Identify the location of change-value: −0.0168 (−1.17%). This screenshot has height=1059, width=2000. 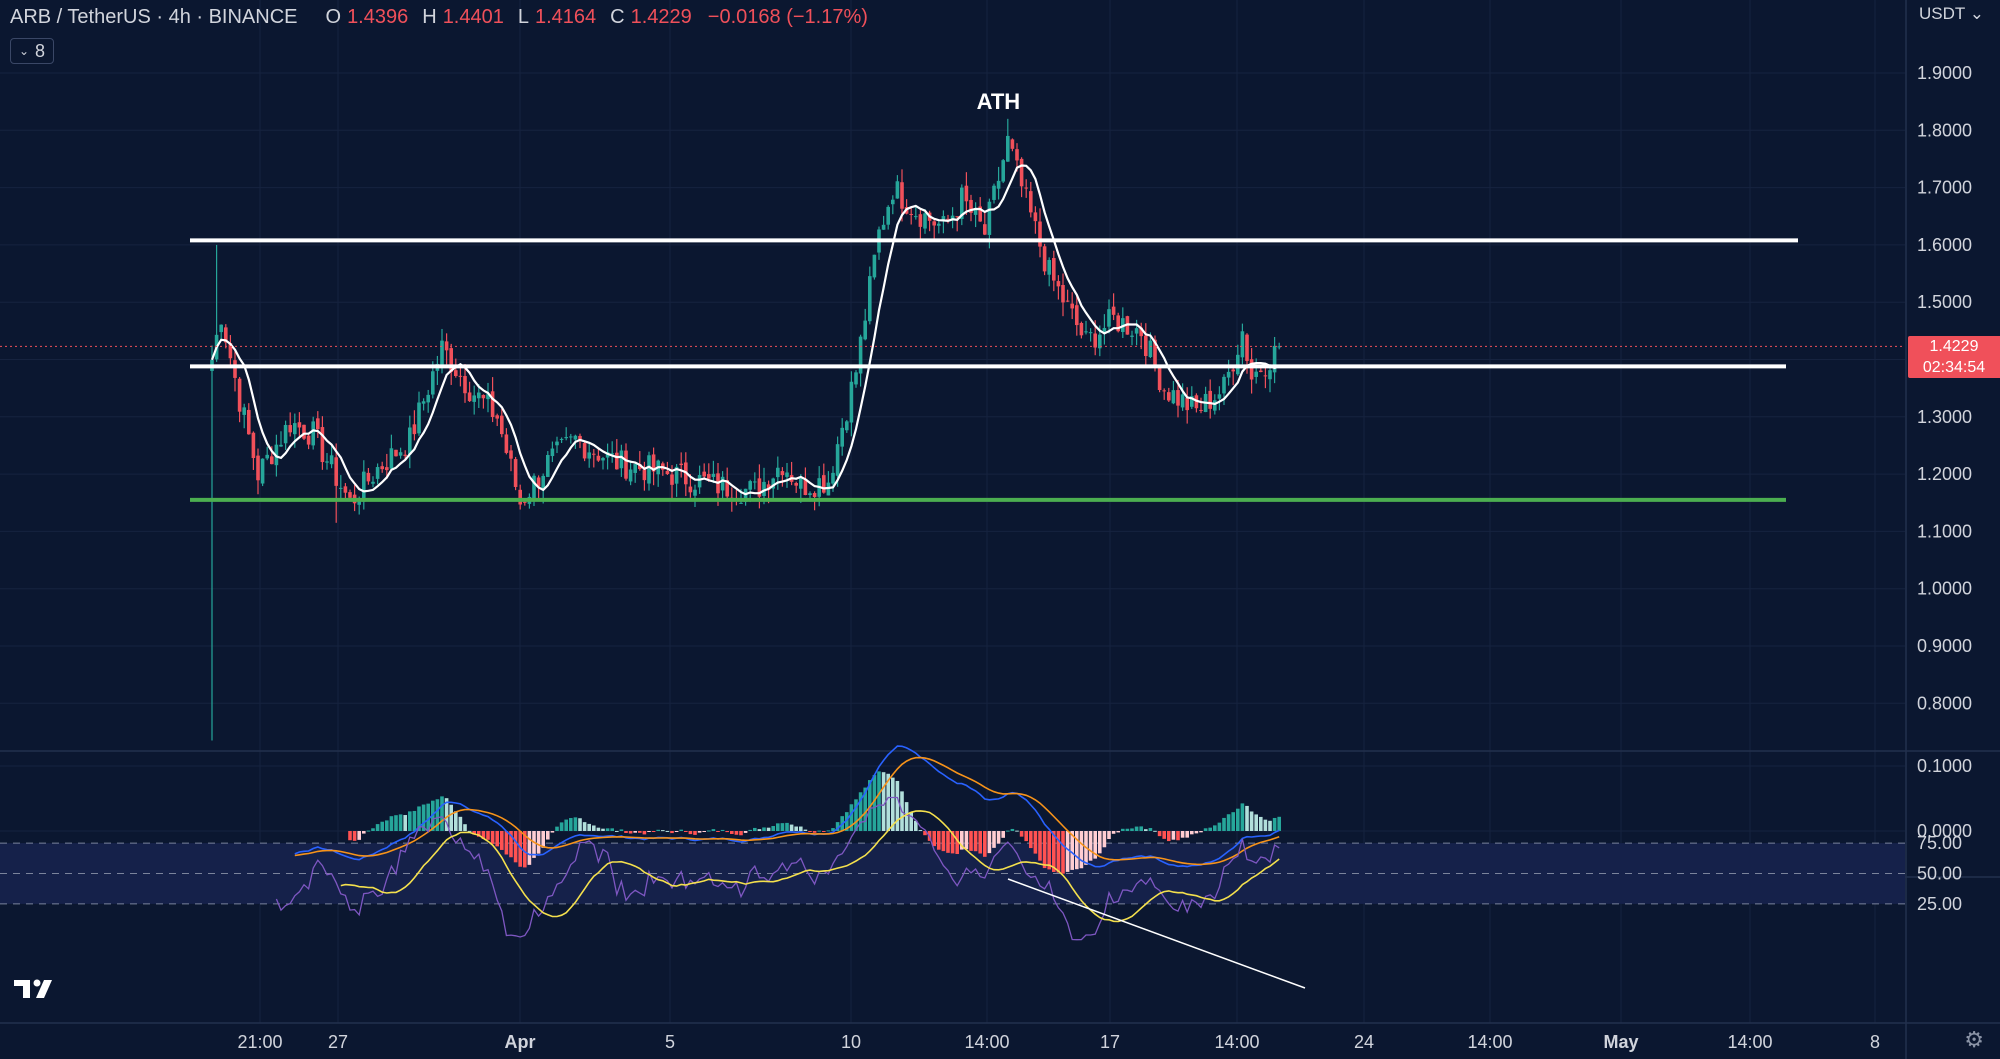
(787, 17).